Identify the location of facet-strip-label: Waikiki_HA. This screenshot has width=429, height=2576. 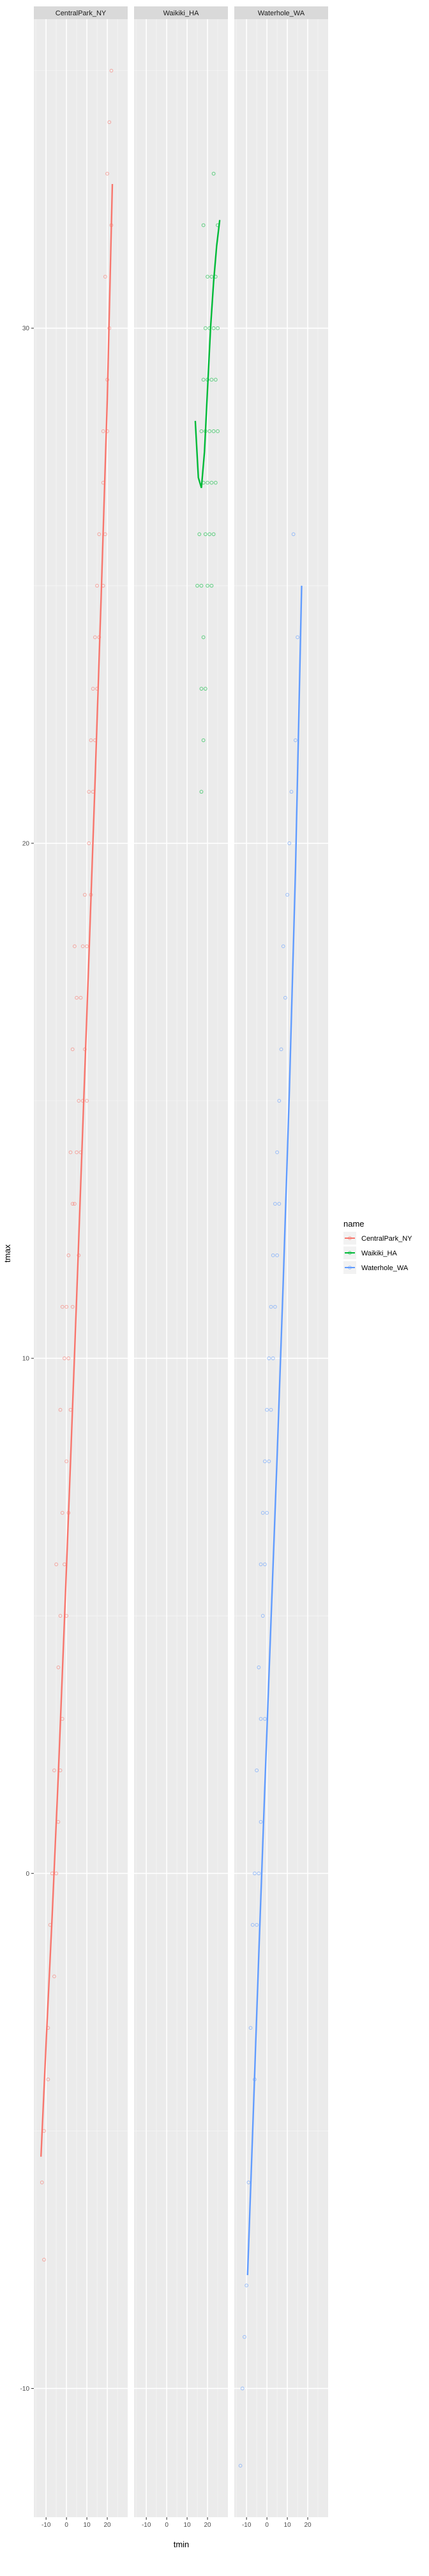
(181, 13).